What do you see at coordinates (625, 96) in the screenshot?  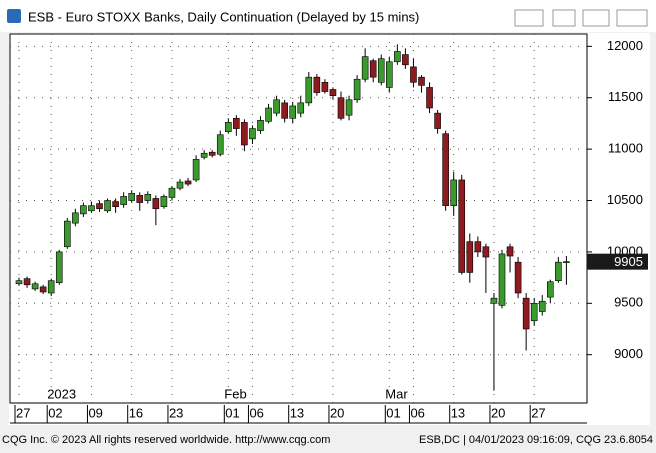 I see `y-tick-label: 11500` at bounding box center [625, 96].